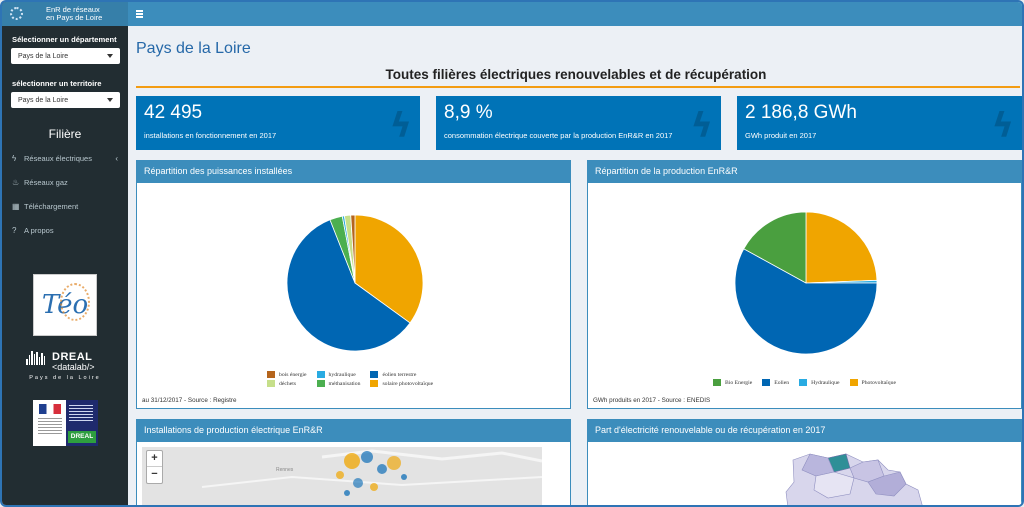 This screenshot has height=507, width=1024. What do you see at coordinates (353, 249) in the screenshot?
I see `pie-slice-bois-nergie` at bounding box center [353, 249].